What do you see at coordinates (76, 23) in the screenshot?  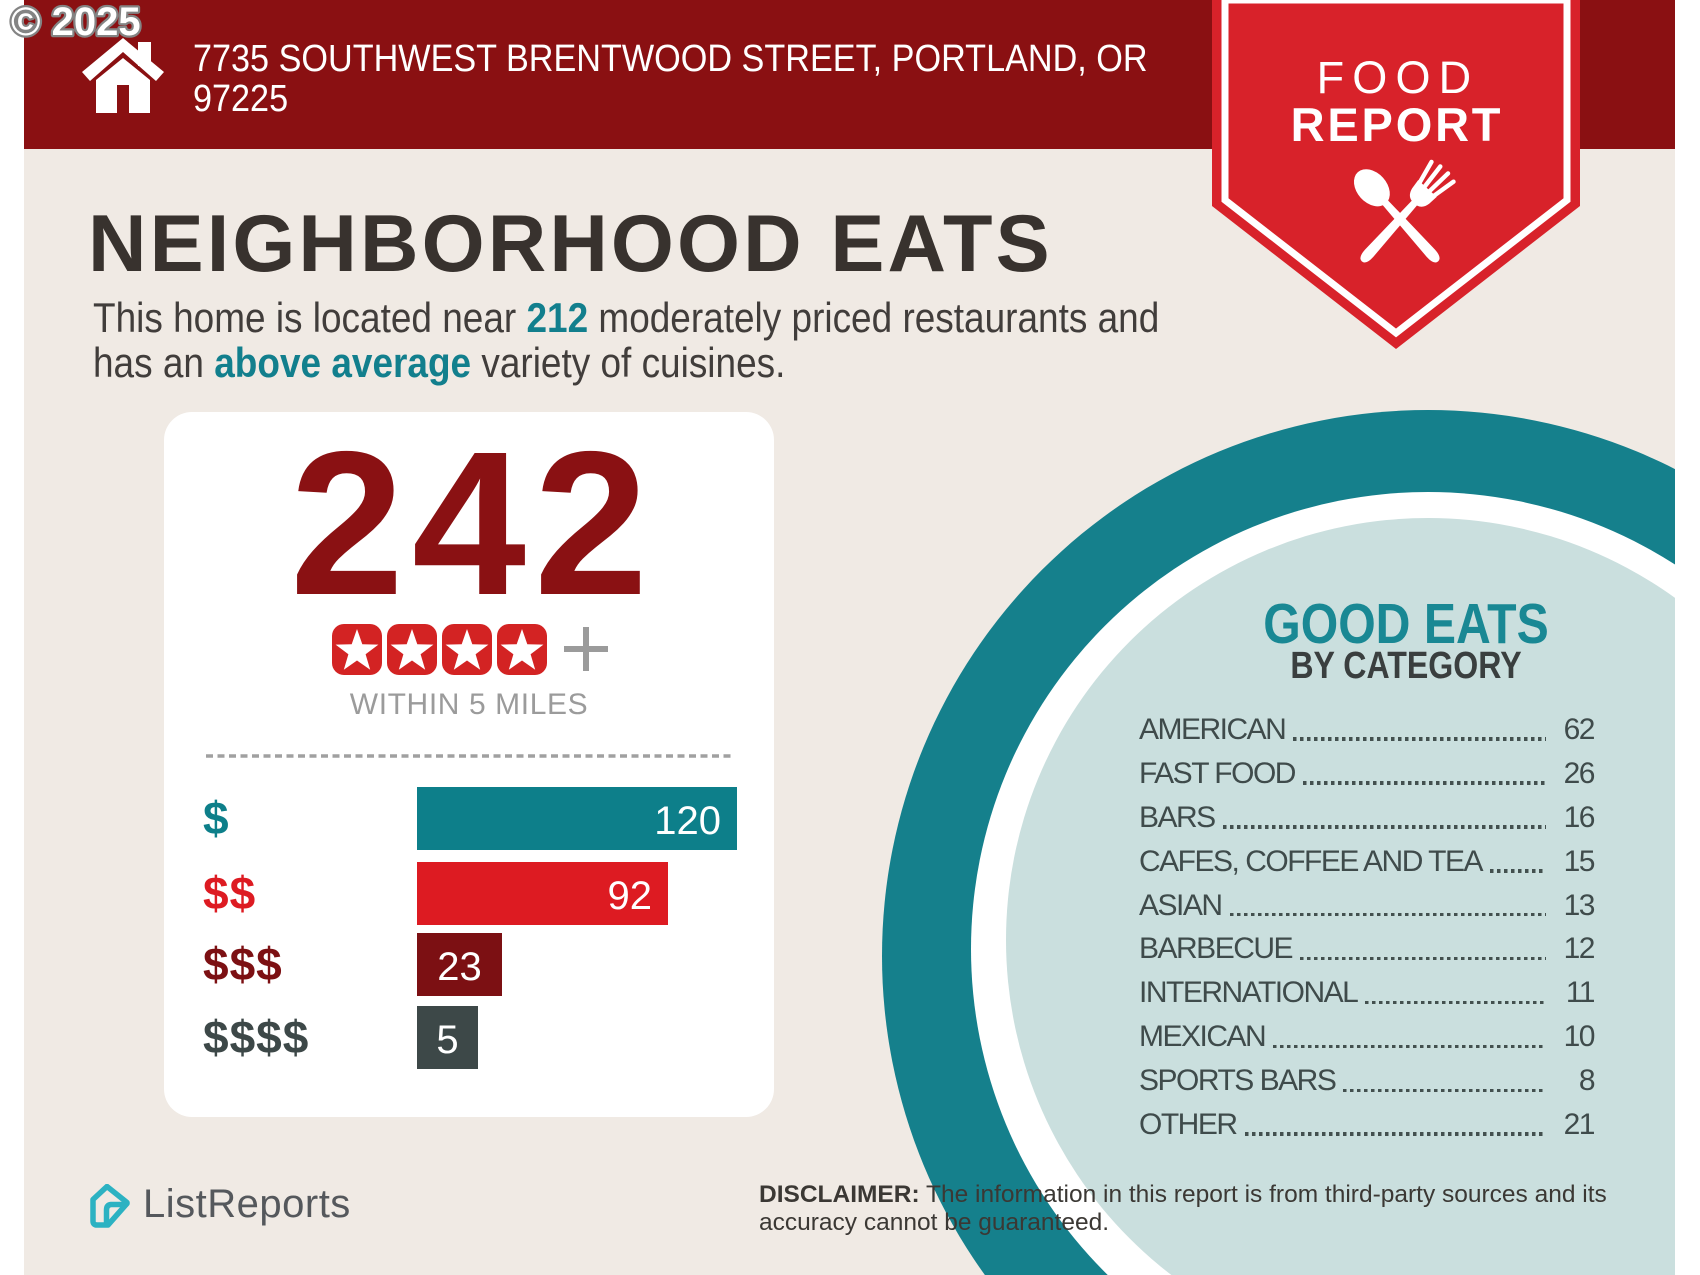 I see `svg-text: © 2025` at bounding box center [76, 23].